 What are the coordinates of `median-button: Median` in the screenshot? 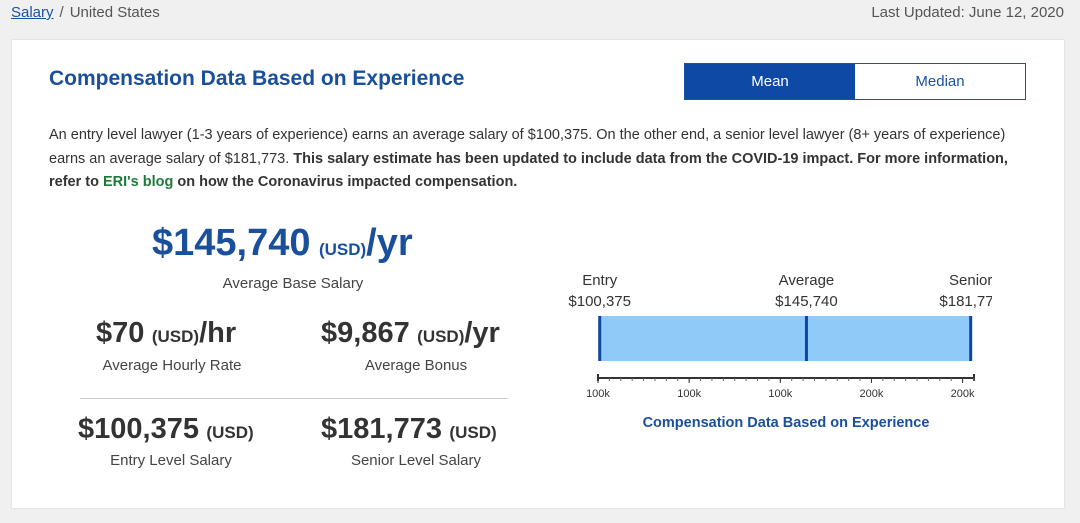 It's located at (940, 81).